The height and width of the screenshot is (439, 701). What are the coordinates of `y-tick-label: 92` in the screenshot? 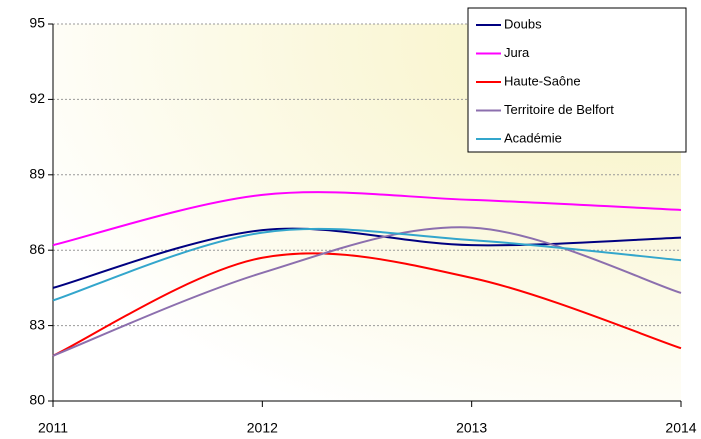 It's located at (37, 98).